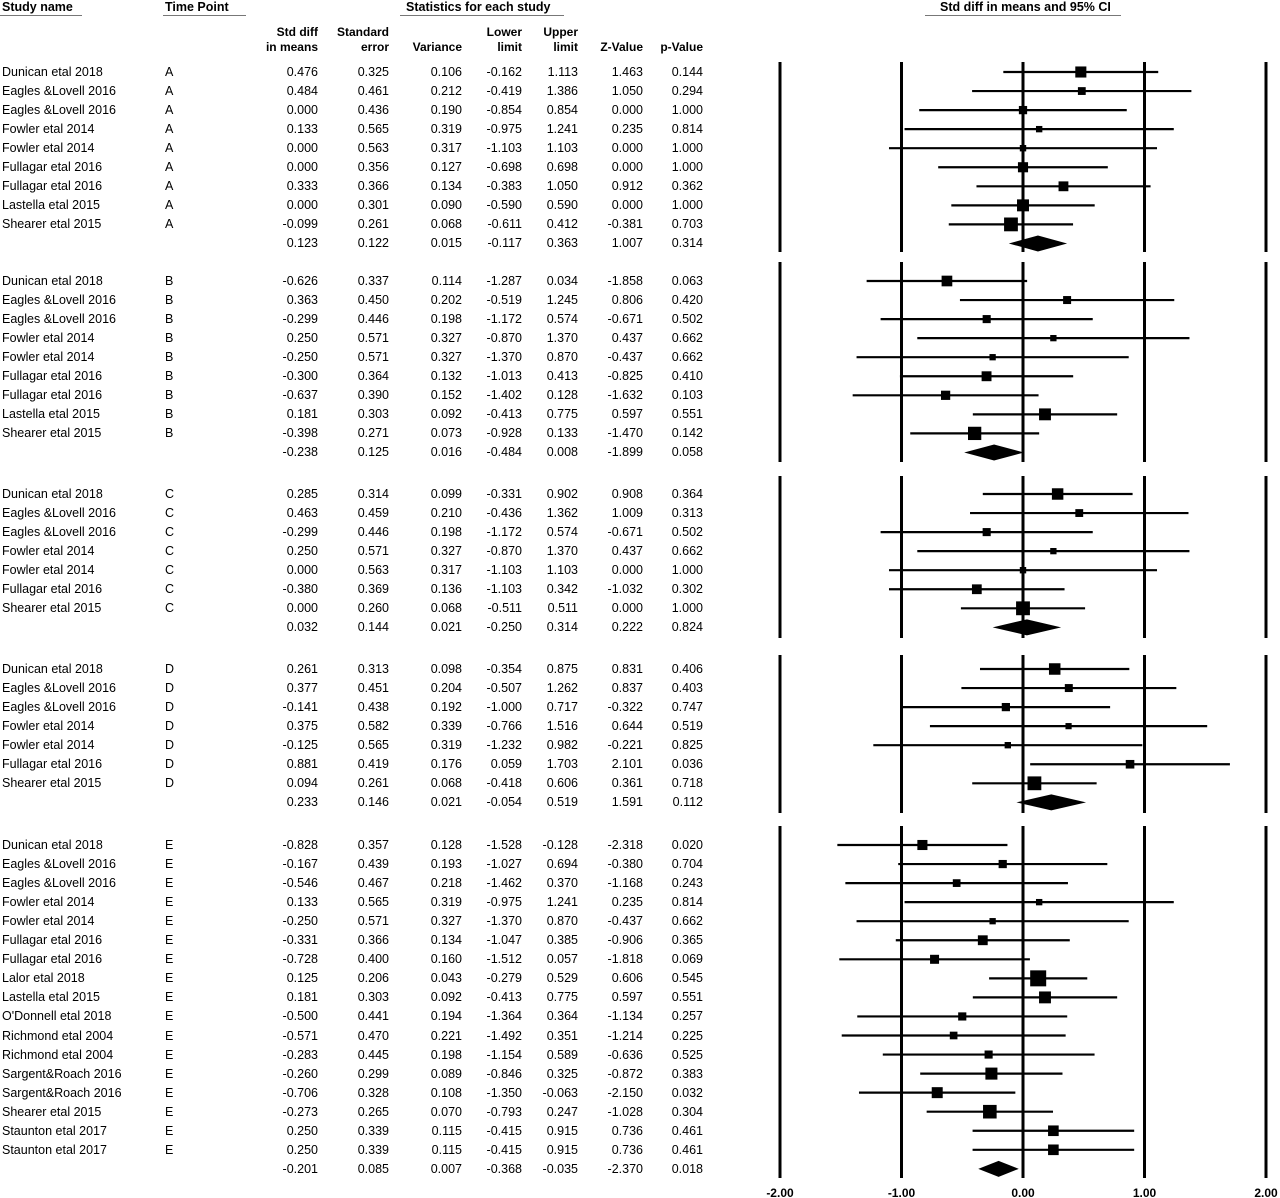 Image resolution: width=1280 pixels, height=1198 pixels. What do you see at coordinates (302, 243) in the screenshot?
I see `summary-cell: 0.123` at bounding box center [302, 243].